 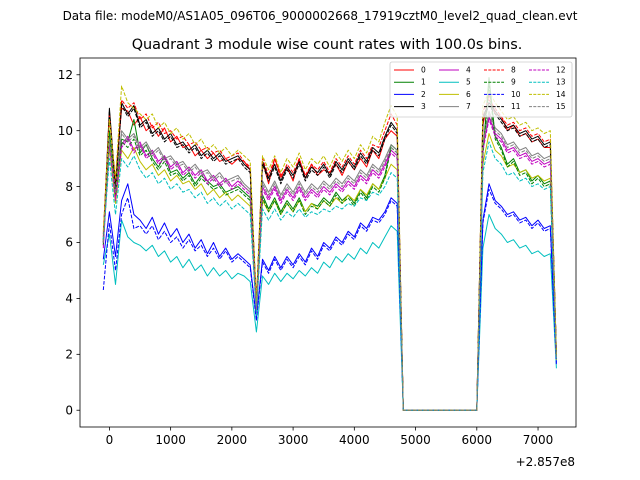 I want to click on x-tick-label: 7000, so click(x=538, y=440).